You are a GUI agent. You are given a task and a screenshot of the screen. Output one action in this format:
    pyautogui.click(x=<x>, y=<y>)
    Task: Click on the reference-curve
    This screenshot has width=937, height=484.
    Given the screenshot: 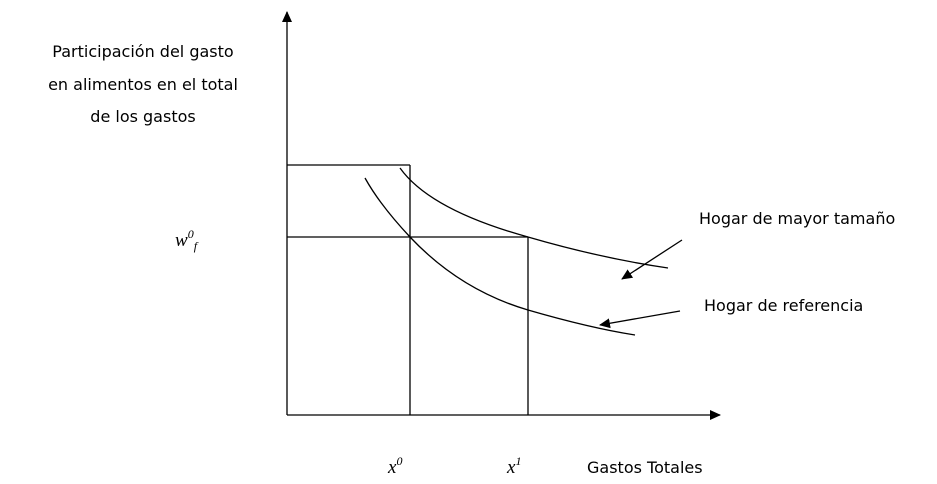 What is the action you would take?
    pyautogui.click(x=500, y=256)
    